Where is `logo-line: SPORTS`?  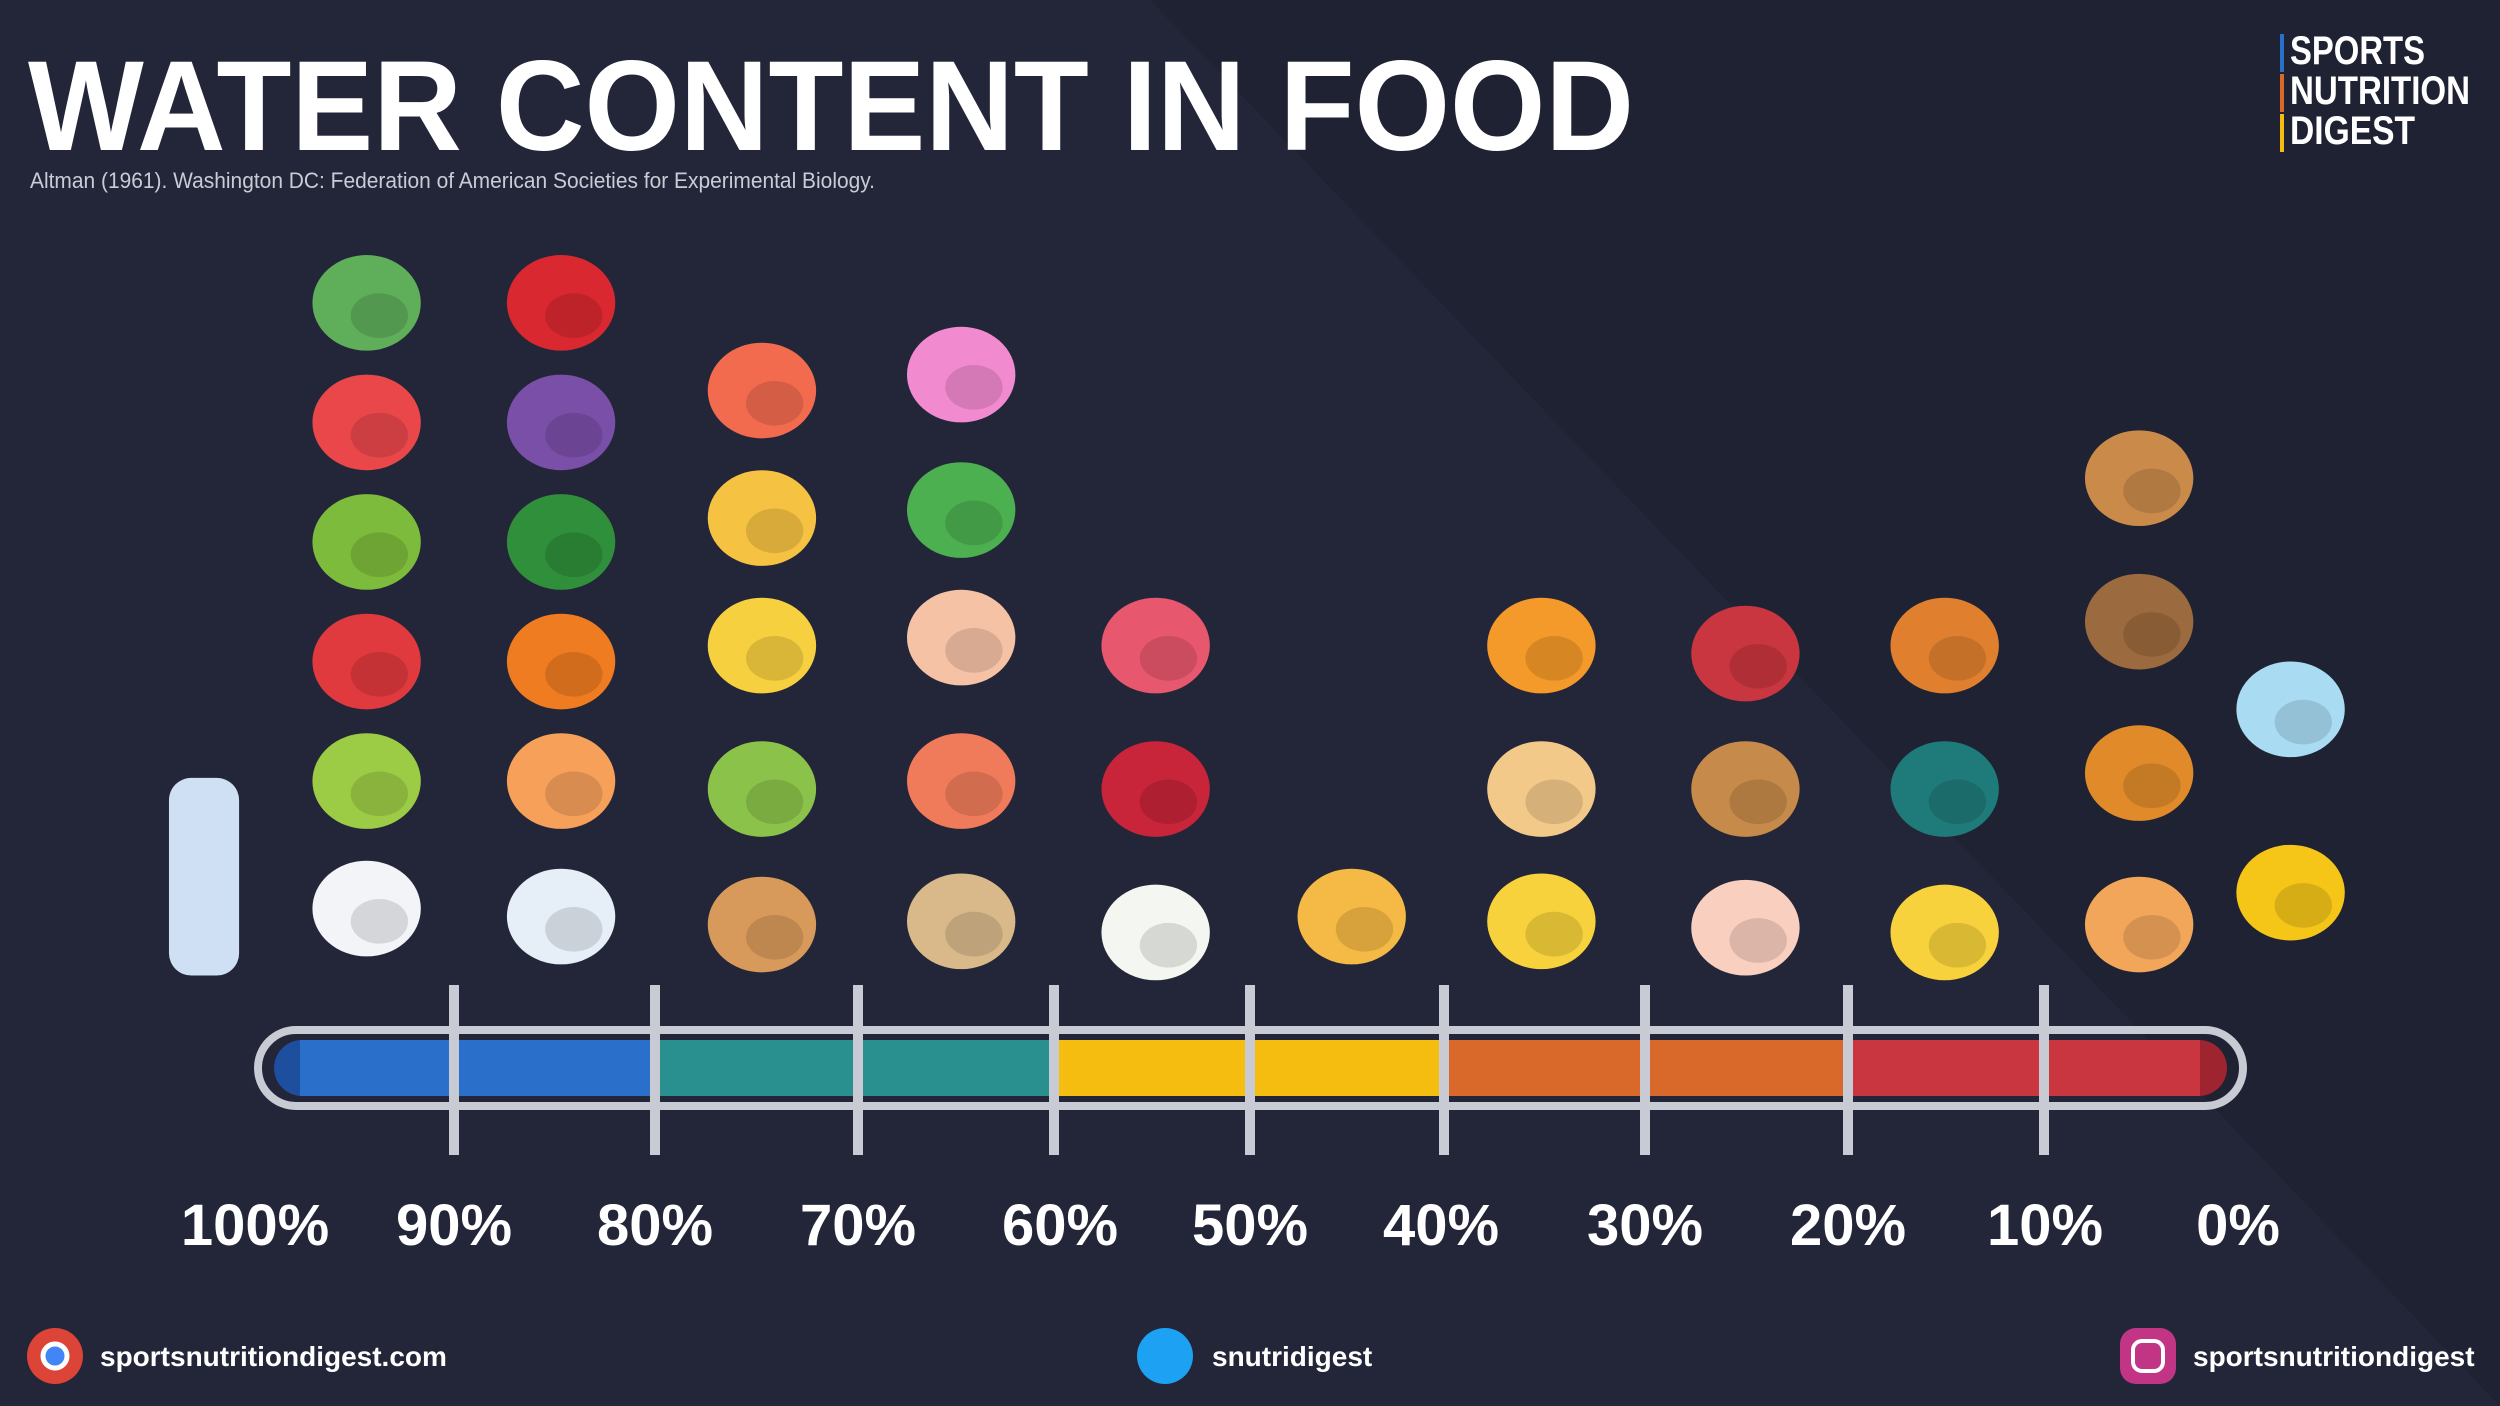 logo-line: SPORTS is located at coordinates (2357, 51).